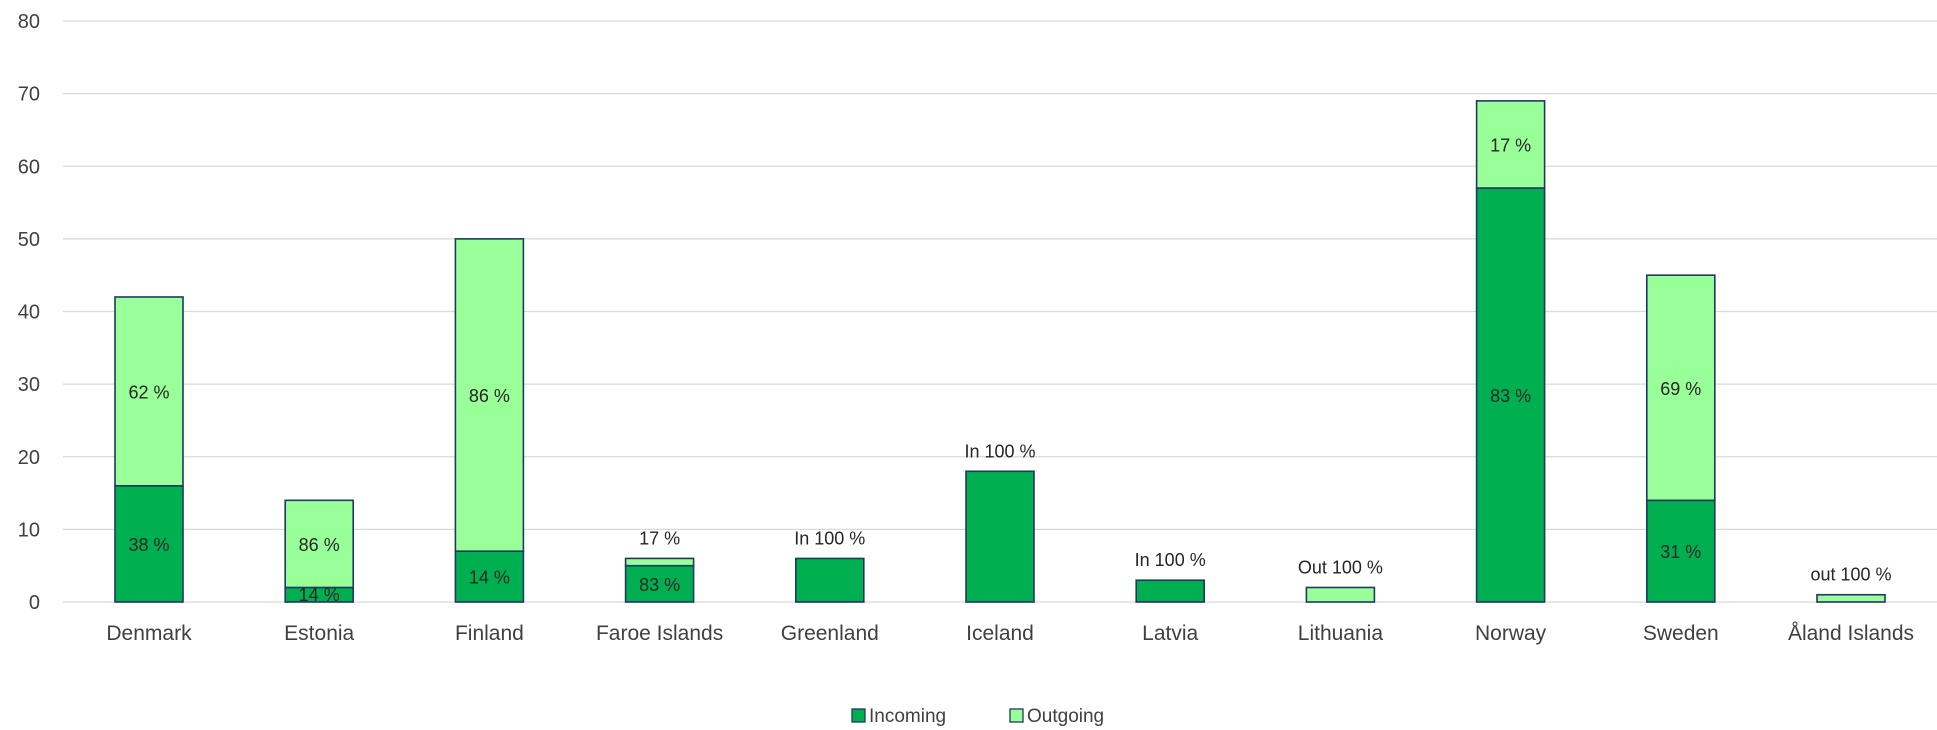 The image size is (1937, 730). What do you see at coordinates (29, 240) in the screenshot?
I see `y-tick-label-50: 50` at bounding box center [29, 240].